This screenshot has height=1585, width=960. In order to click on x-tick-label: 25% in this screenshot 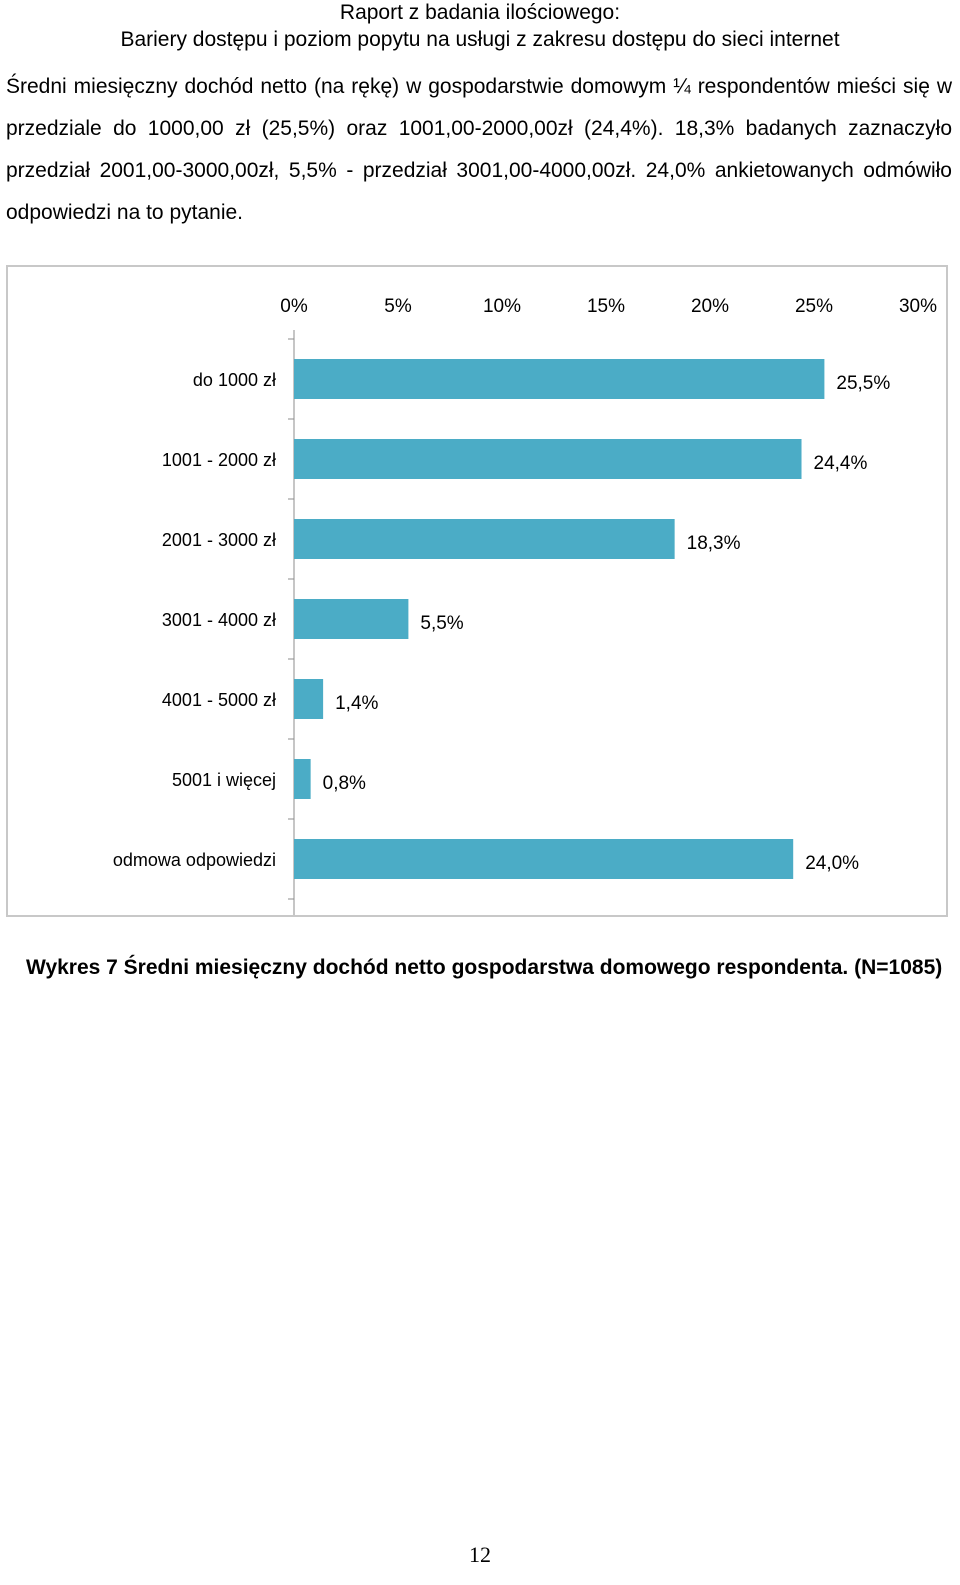, I will do `click(814, 306)`.